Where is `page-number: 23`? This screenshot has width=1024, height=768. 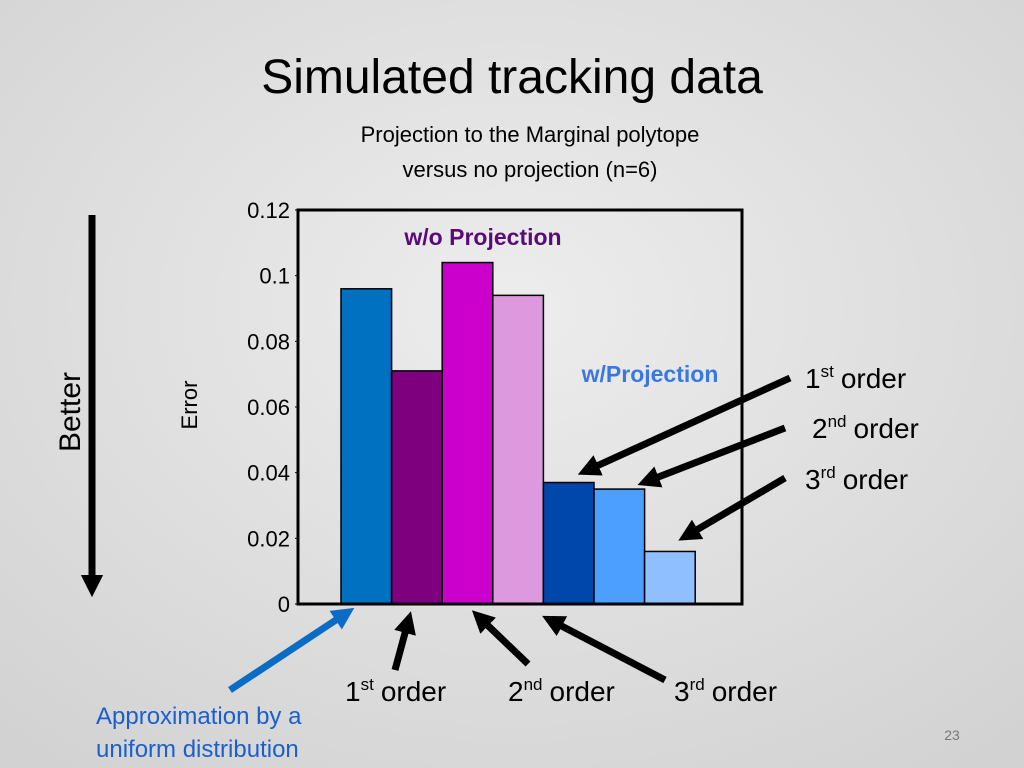
page-number: 23 is located at coordinates (952, 735).